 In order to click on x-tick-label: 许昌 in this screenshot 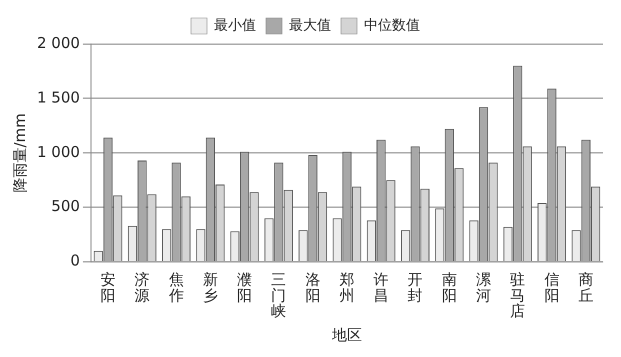, I will do `click(381, 287)`.